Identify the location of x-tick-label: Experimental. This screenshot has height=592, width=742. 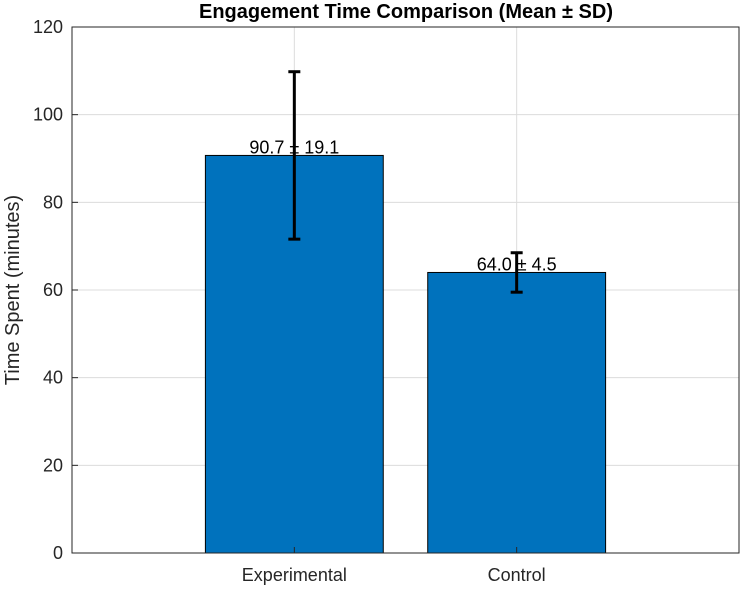
(294, 575).